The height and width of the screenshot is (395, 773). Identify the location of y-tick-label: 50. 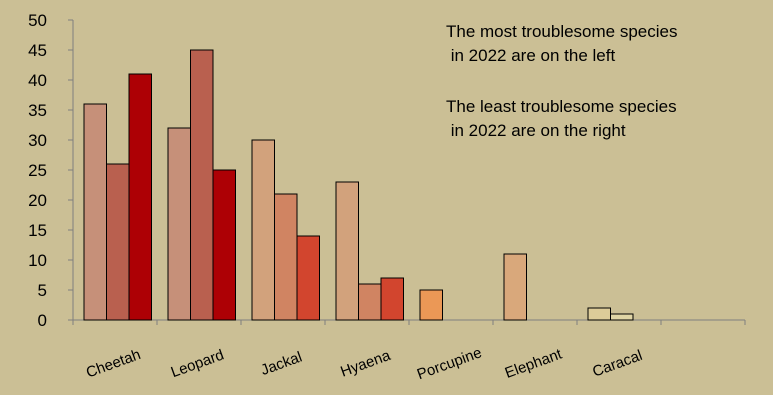
(37, 20).